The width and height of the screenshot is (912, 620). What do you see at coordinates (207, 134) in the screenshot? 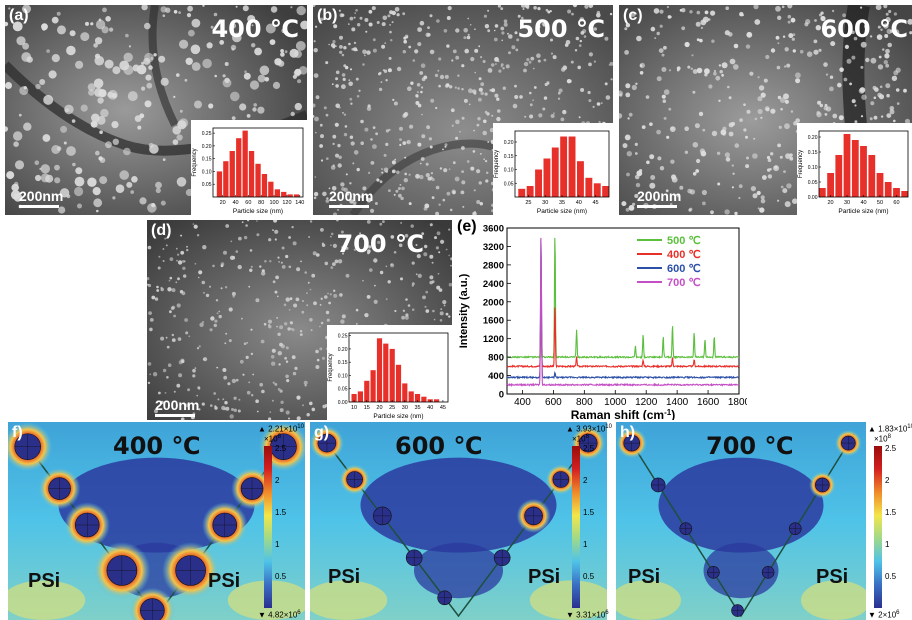
I see `y-tick-label: 0.25` at bounding box center [207, 134].